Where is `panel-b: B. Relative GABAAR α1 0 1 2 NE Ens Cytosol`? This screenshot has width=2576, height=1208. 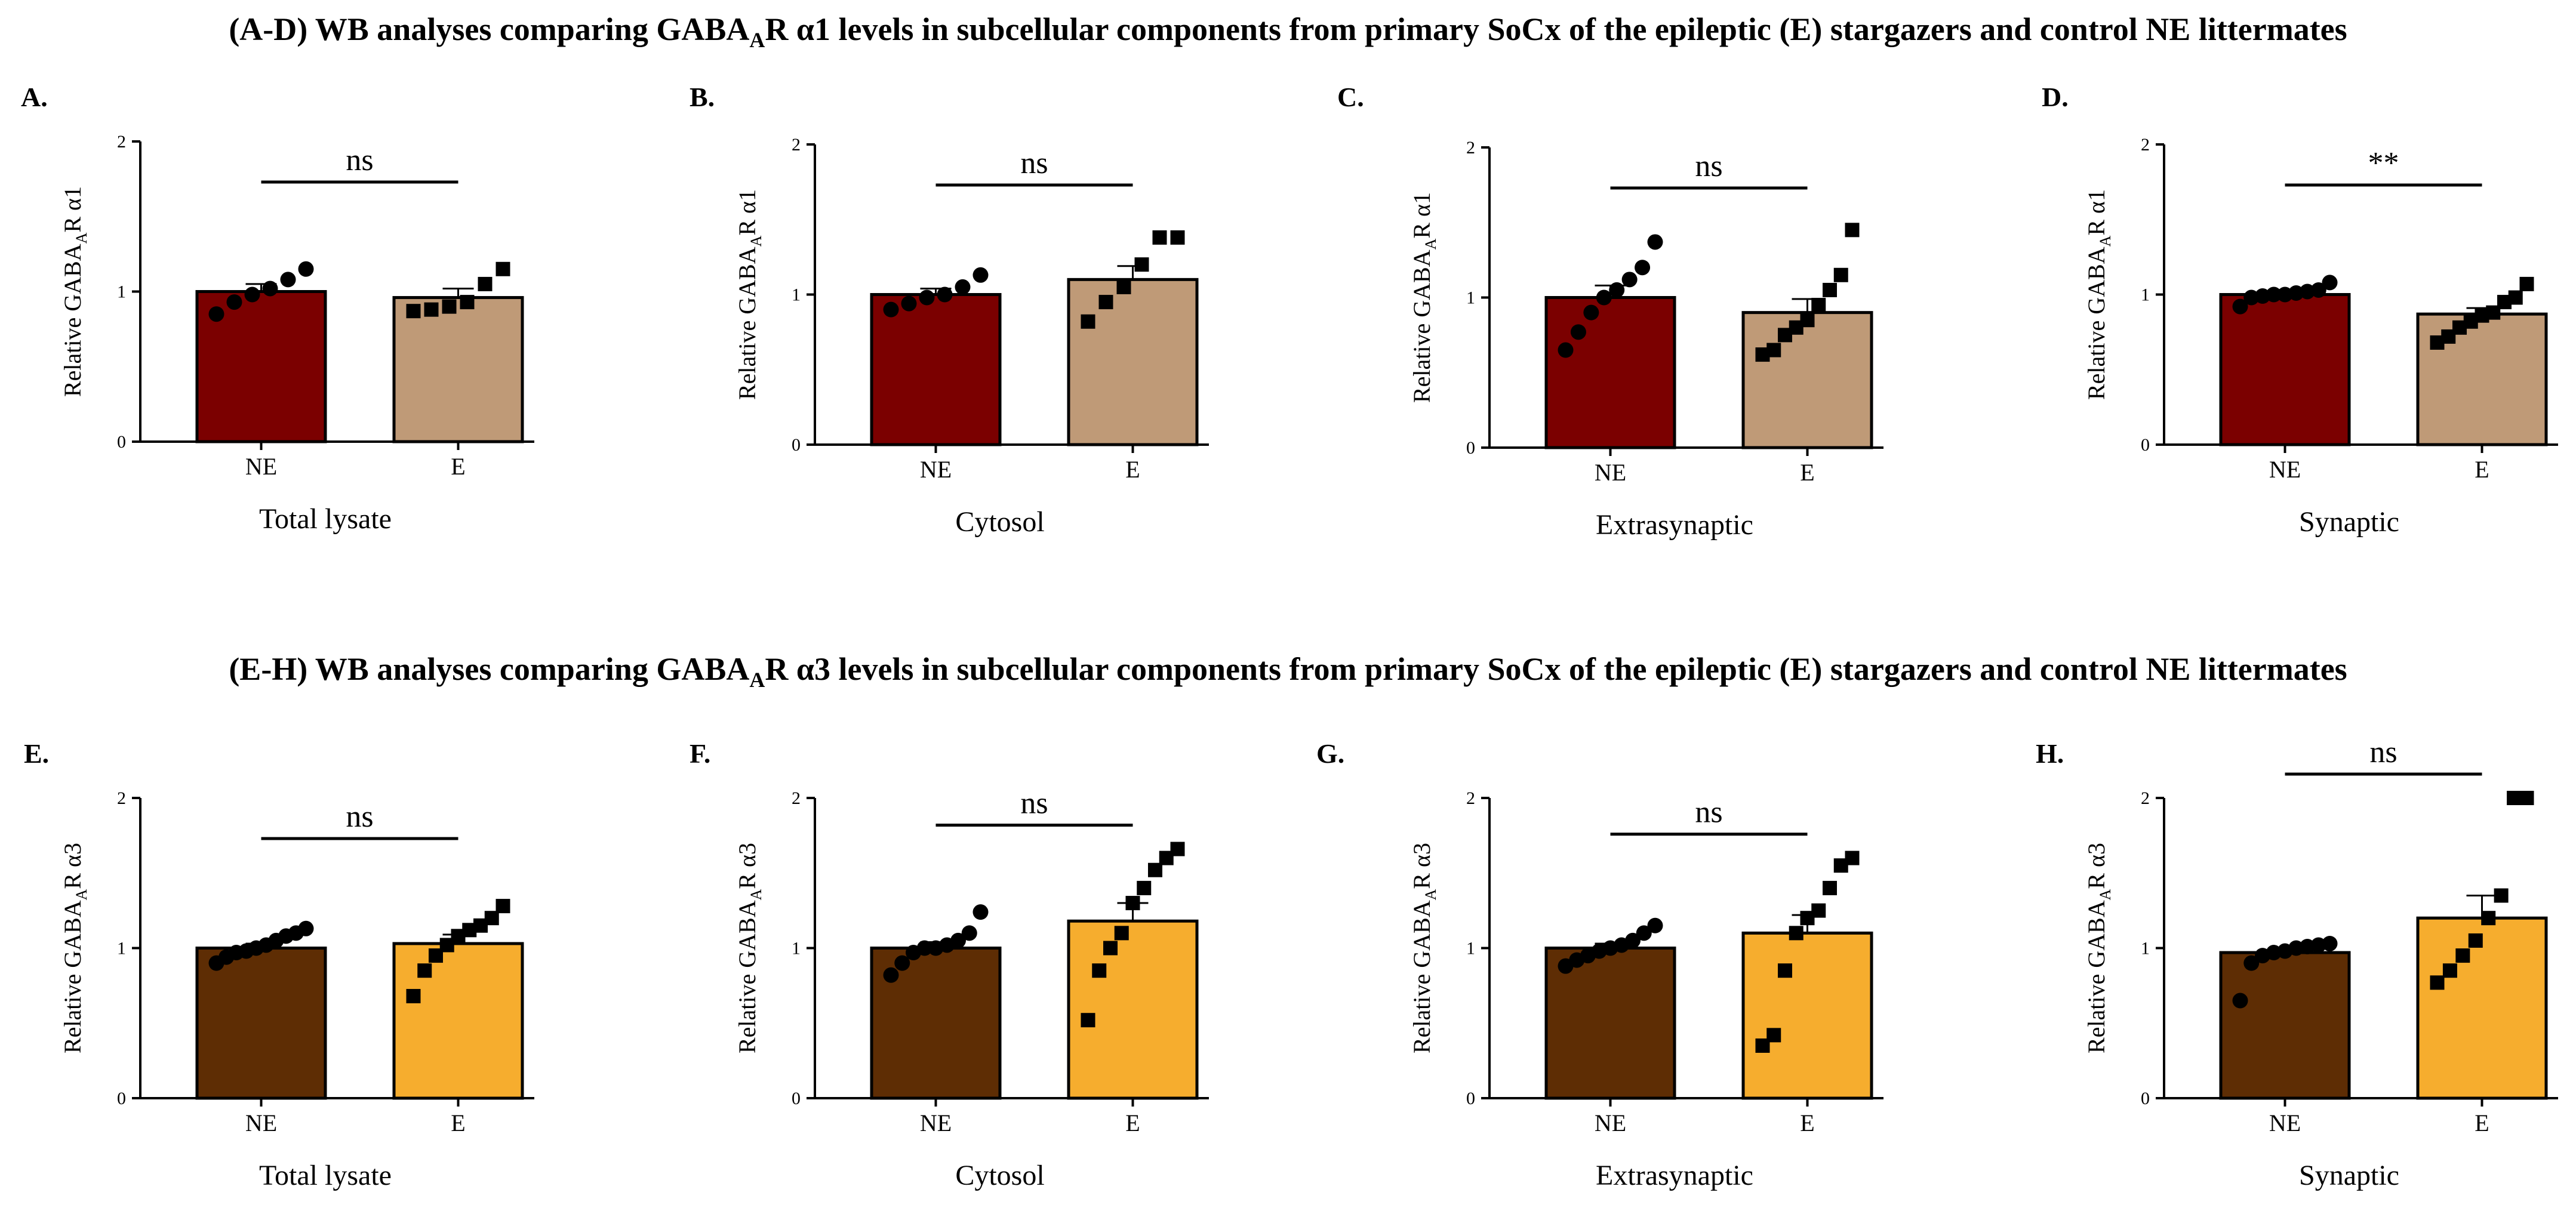
panel-b: B. Relative GABAAR α1 0 1 2 NE Ens Cytosol is located at coordinates (949, 310).